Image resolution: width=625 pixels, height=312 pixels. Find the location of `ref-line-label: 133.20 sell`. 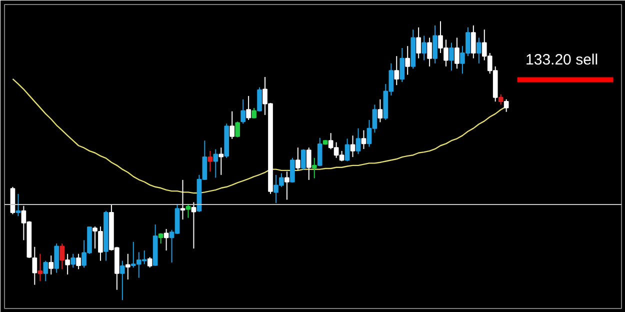

ref-line-label: 133.20 sell is located at coordinates (562, 60).